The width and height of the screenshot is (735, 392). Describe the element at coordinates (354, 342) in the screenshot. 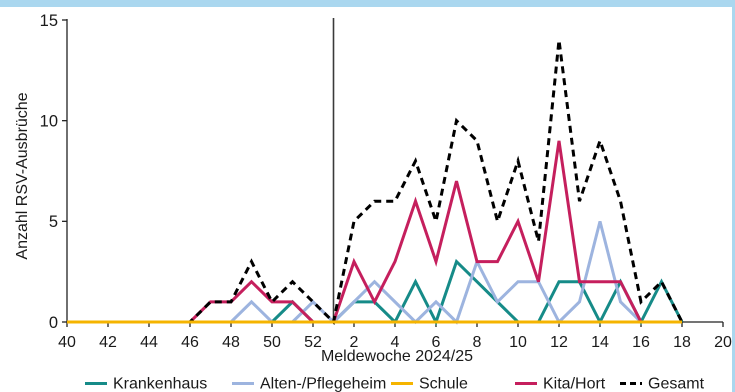

I see `x-tick-label-2: 2` at that location.